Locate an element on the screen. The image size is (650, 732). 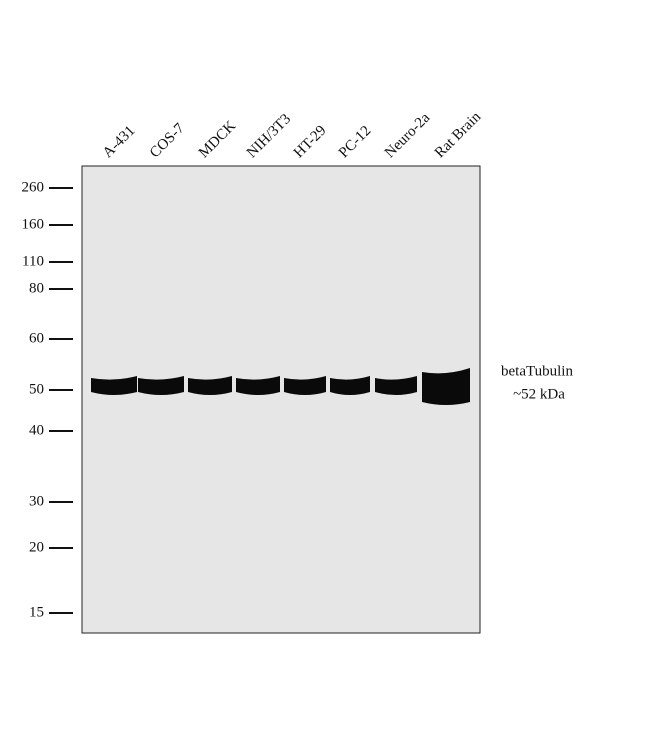
marker-label: 60 is located at coordinates (36, 338).